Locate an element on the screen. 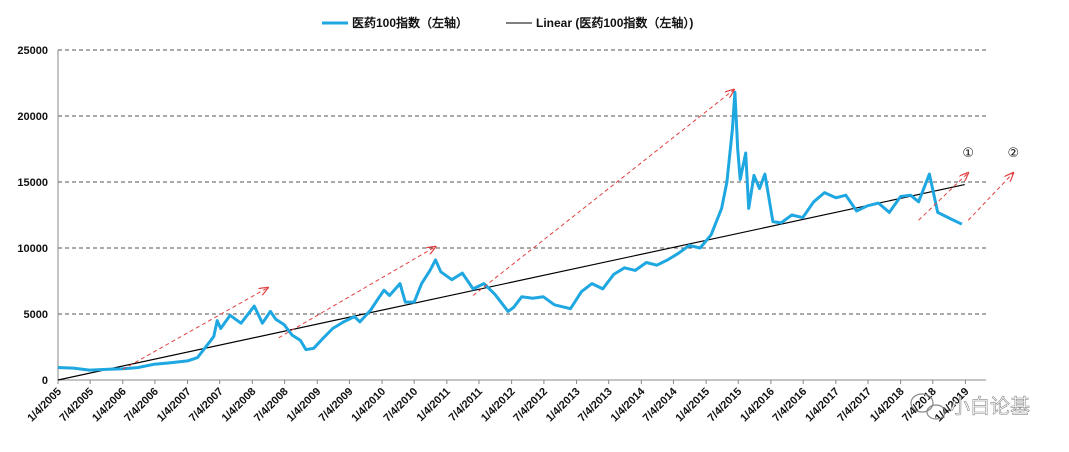  x-tick-label: 1/4/2015 is located at coordinates (692, 405).